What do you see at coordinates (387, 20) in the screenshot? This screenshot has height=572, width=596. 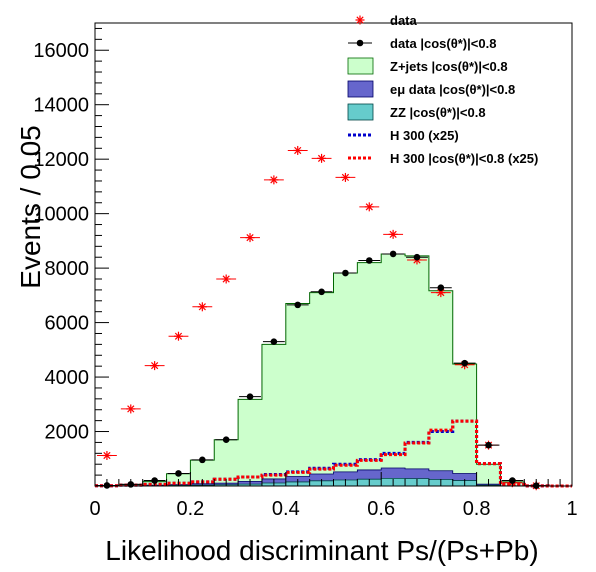 I see `legend-data: data` at bounding box center [387, 20].